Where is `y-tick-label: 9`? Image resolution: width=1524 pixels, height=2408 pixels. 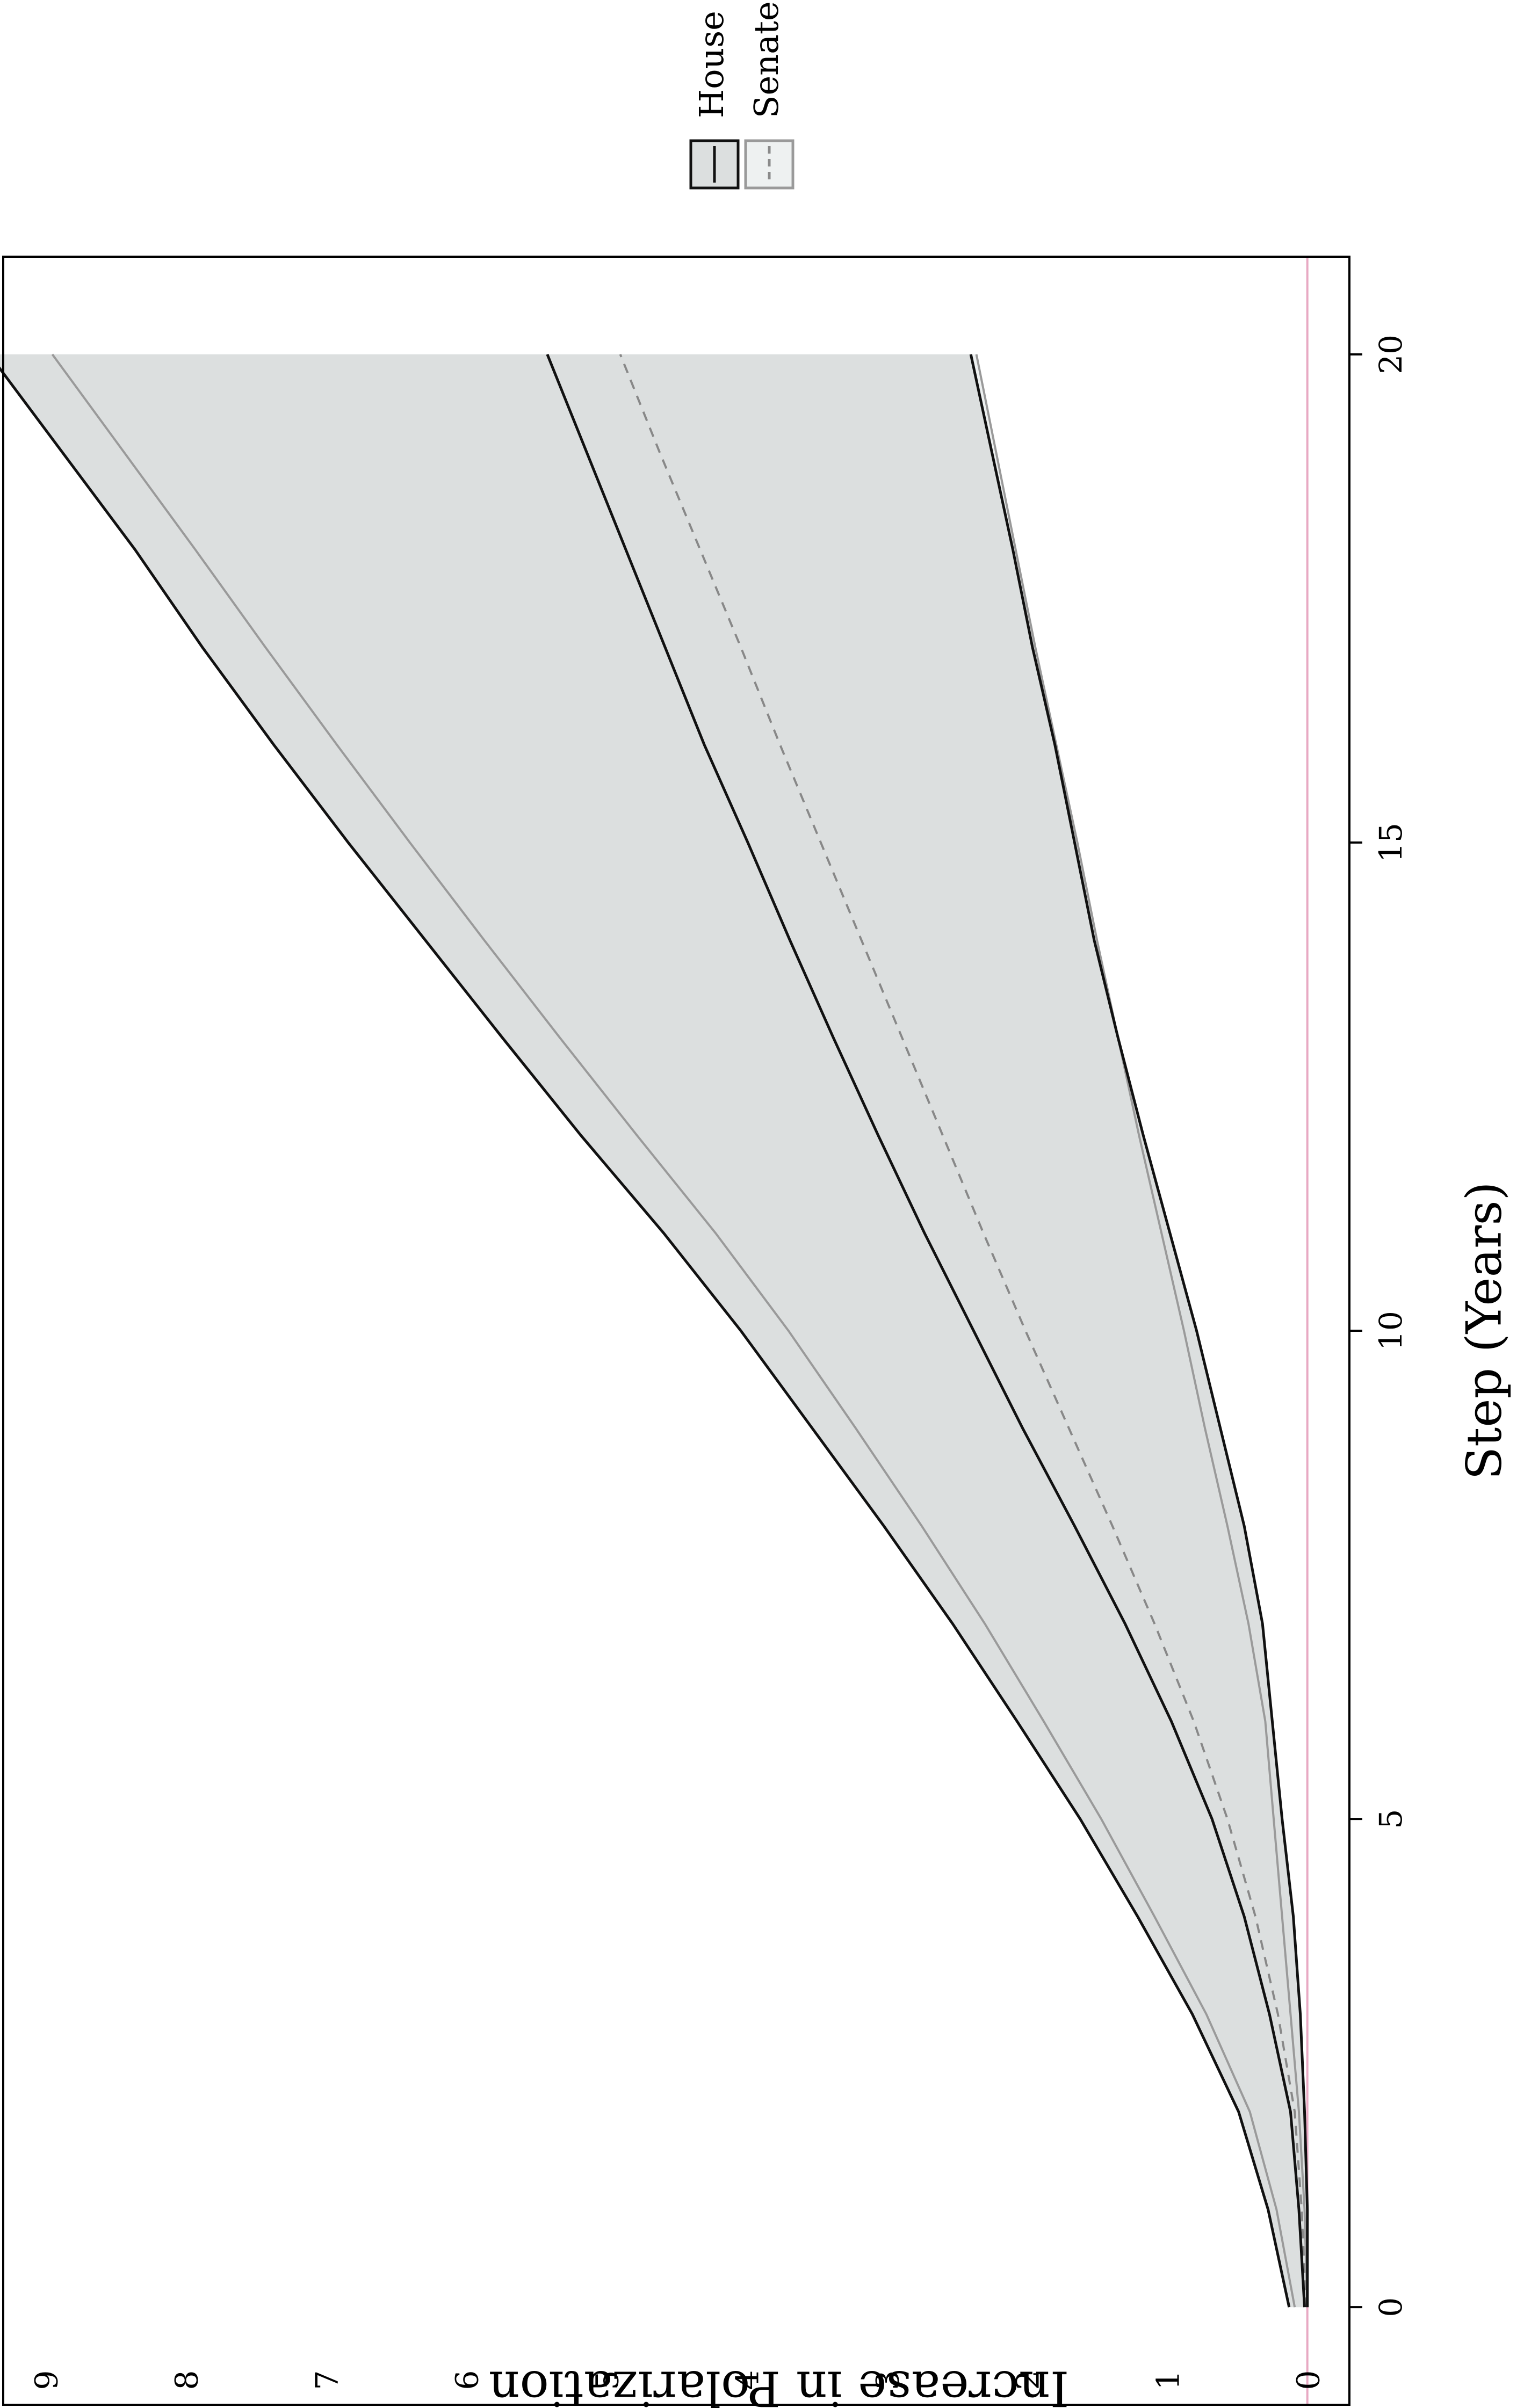 y-tick-label: 9 is located at coordinates (46, 2380).